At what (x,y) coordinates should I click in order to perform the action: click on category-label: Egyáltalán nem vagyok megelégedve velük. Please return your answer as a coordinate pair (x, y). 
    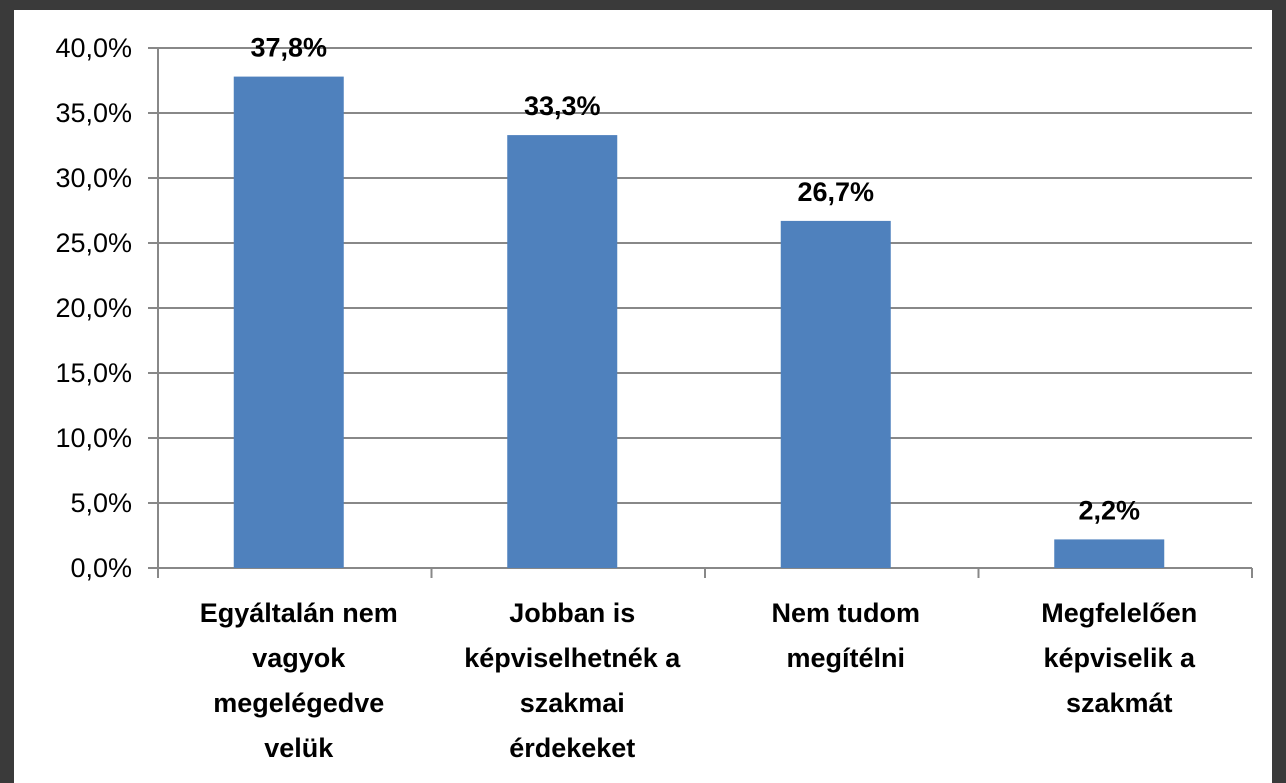
    Looking at the image, I should click on (299, 680).